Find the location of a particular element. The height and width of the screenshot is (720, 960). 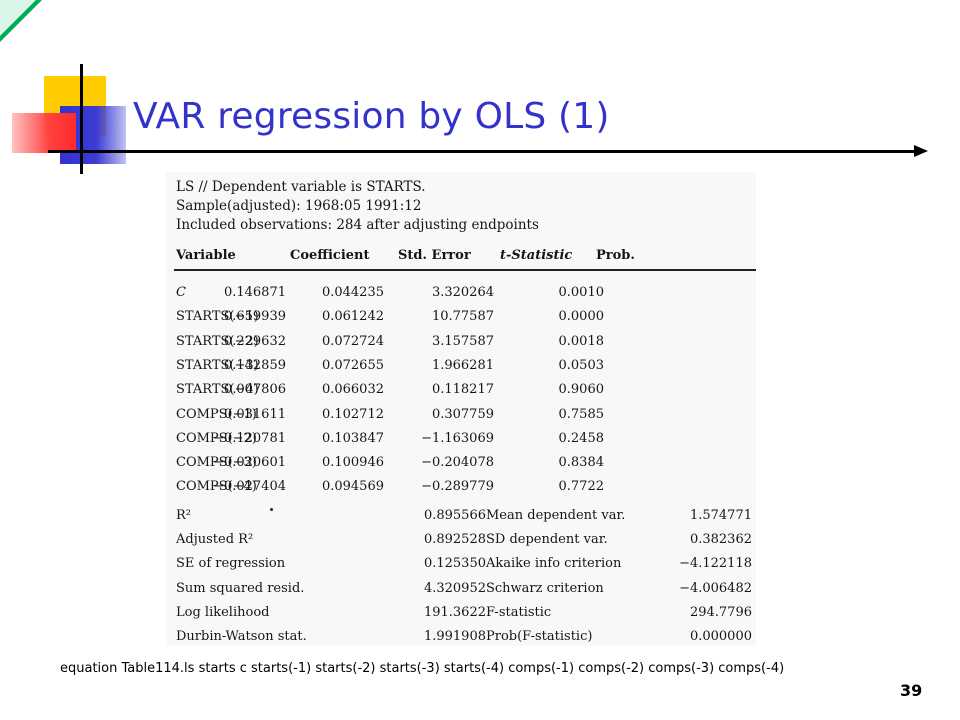

statistic-value: 4.320952 is located at coordinates (454, 588).